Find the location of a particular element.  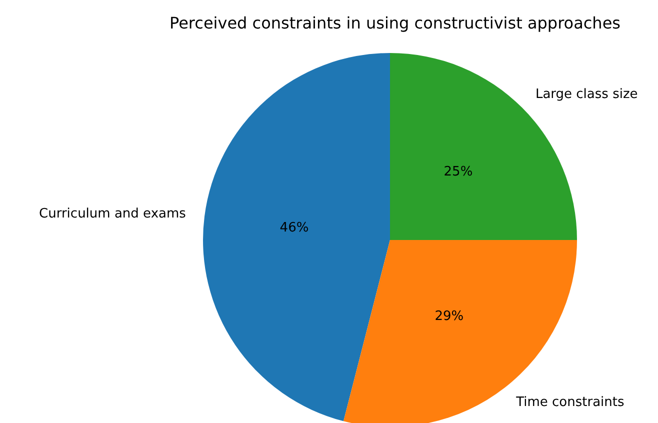

slice-label: Curriculum and exams is located at coordinates (112, 214).